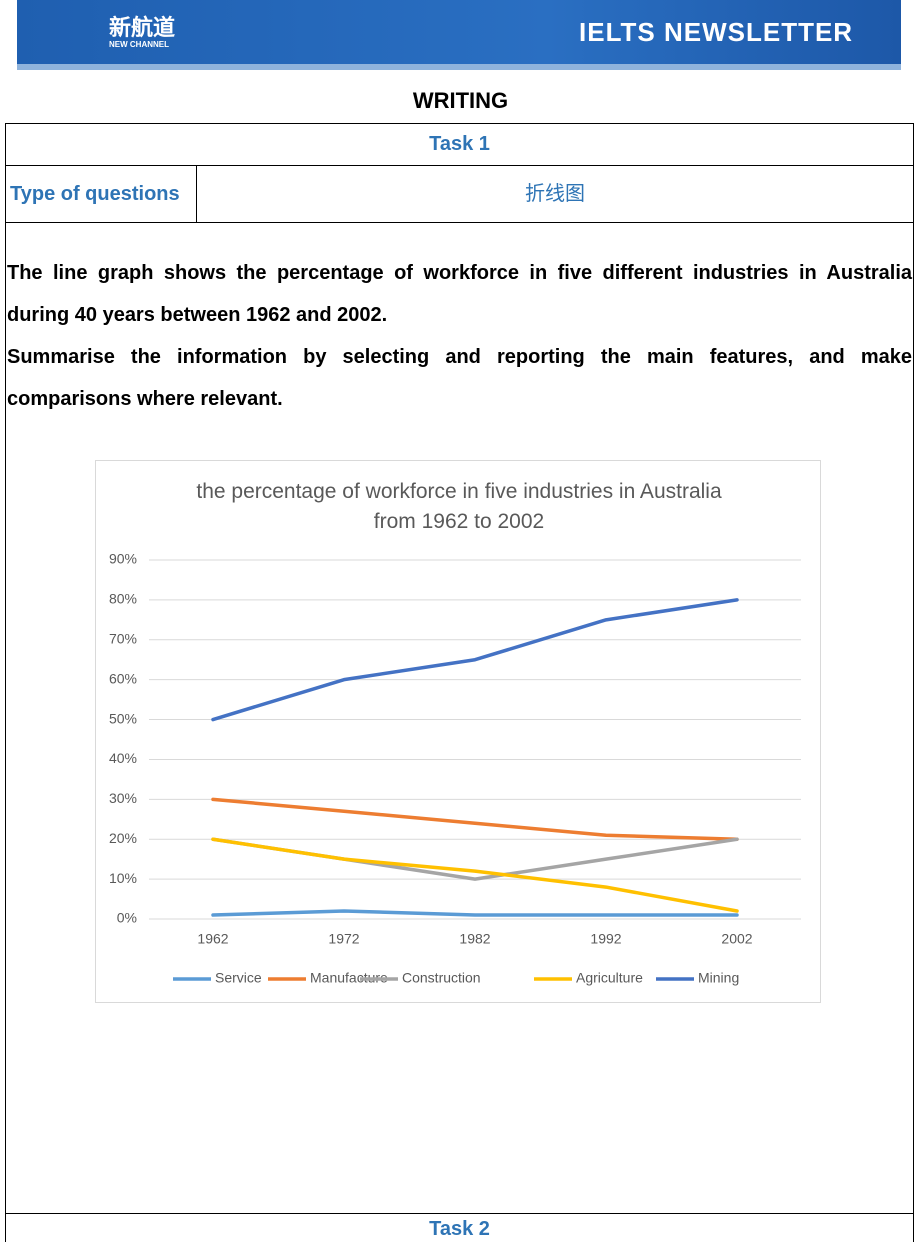  What do you see at coordinates (123, 878) in the screenshot?
I see `y-tick-label: 10%` at bounding box center [123, 878].